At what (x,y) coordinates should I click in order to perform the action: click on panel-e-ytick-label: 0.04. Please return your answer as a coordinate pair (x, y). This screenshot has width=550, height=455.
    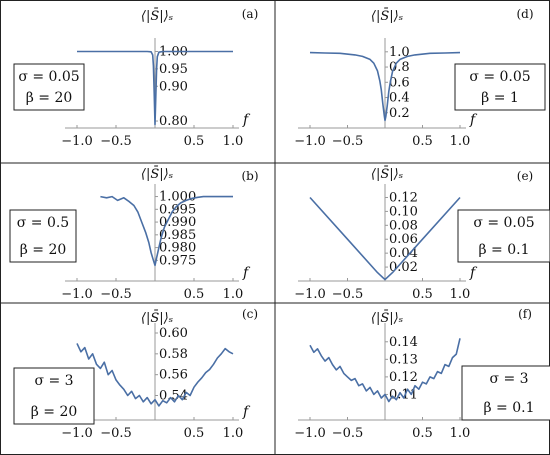
    Looking at the image, I should click on (403, 253).